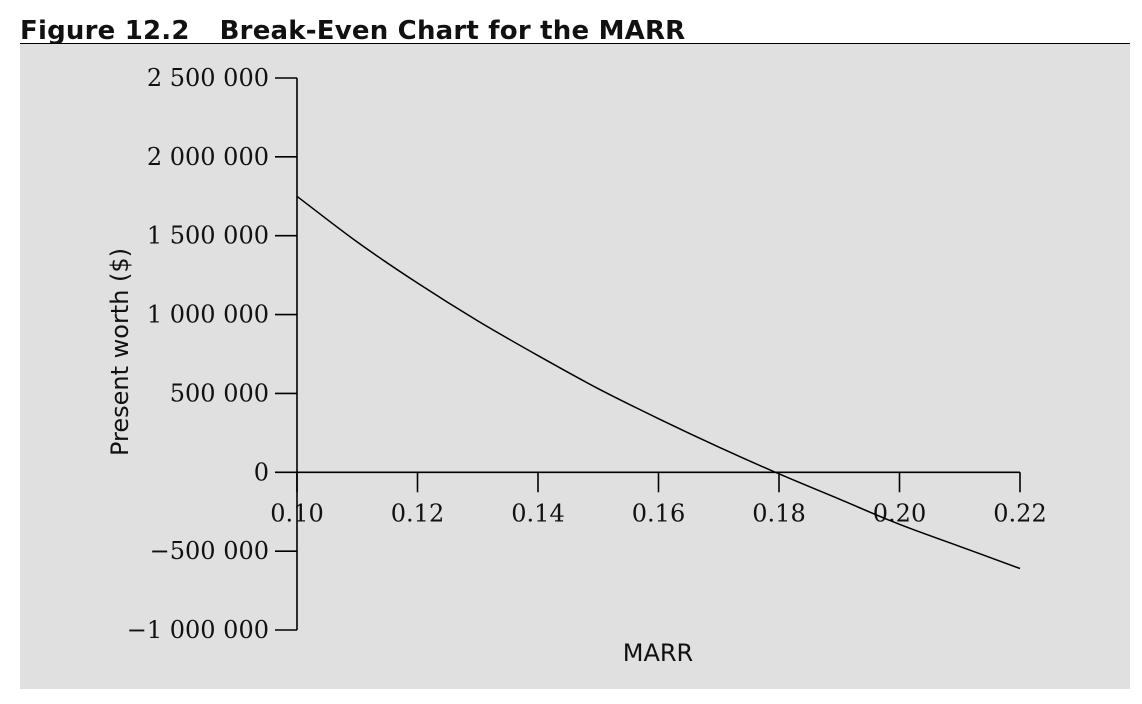  Describe the element at coordinates (1019, 513) in the screenshot. I see `x-tick-label: 0.22` at that location.